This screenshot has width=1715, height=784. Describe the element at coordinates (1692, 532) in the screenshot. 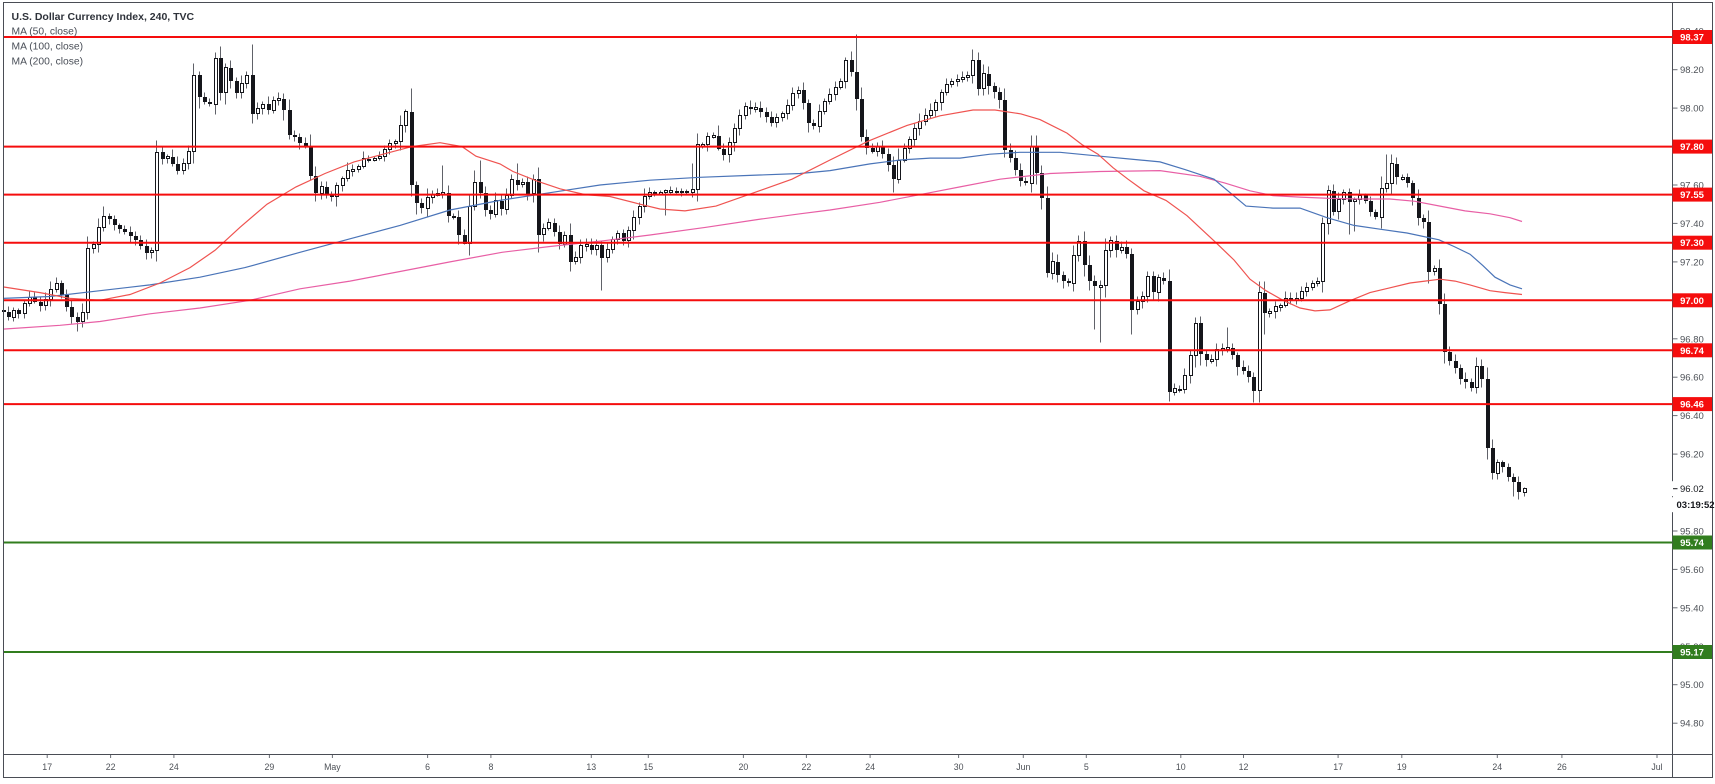

I see `svg-text: 95.80` at that location.